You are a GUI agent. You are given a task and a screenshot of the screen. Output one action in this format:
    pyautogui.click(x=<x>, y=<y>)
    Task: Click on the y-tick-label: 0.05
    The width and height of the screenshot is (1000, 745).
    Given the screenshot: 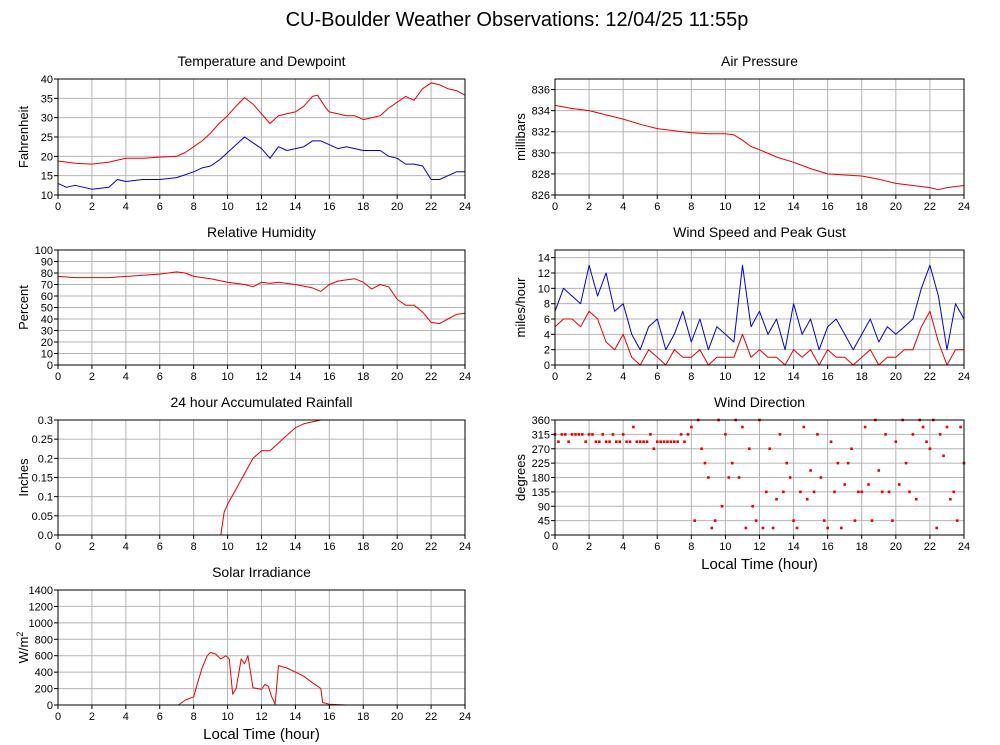 What is the action you would take?
    pyautogui.click(x=42, y=517)
    